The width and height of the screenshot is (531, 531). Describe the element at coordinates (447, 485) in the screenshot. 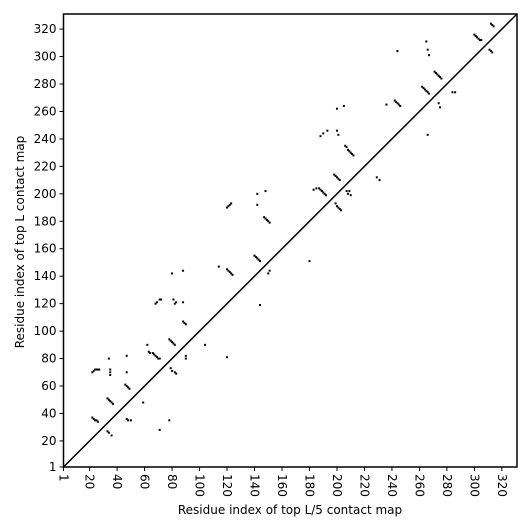

I see `x-tick-label: 280` at that location.